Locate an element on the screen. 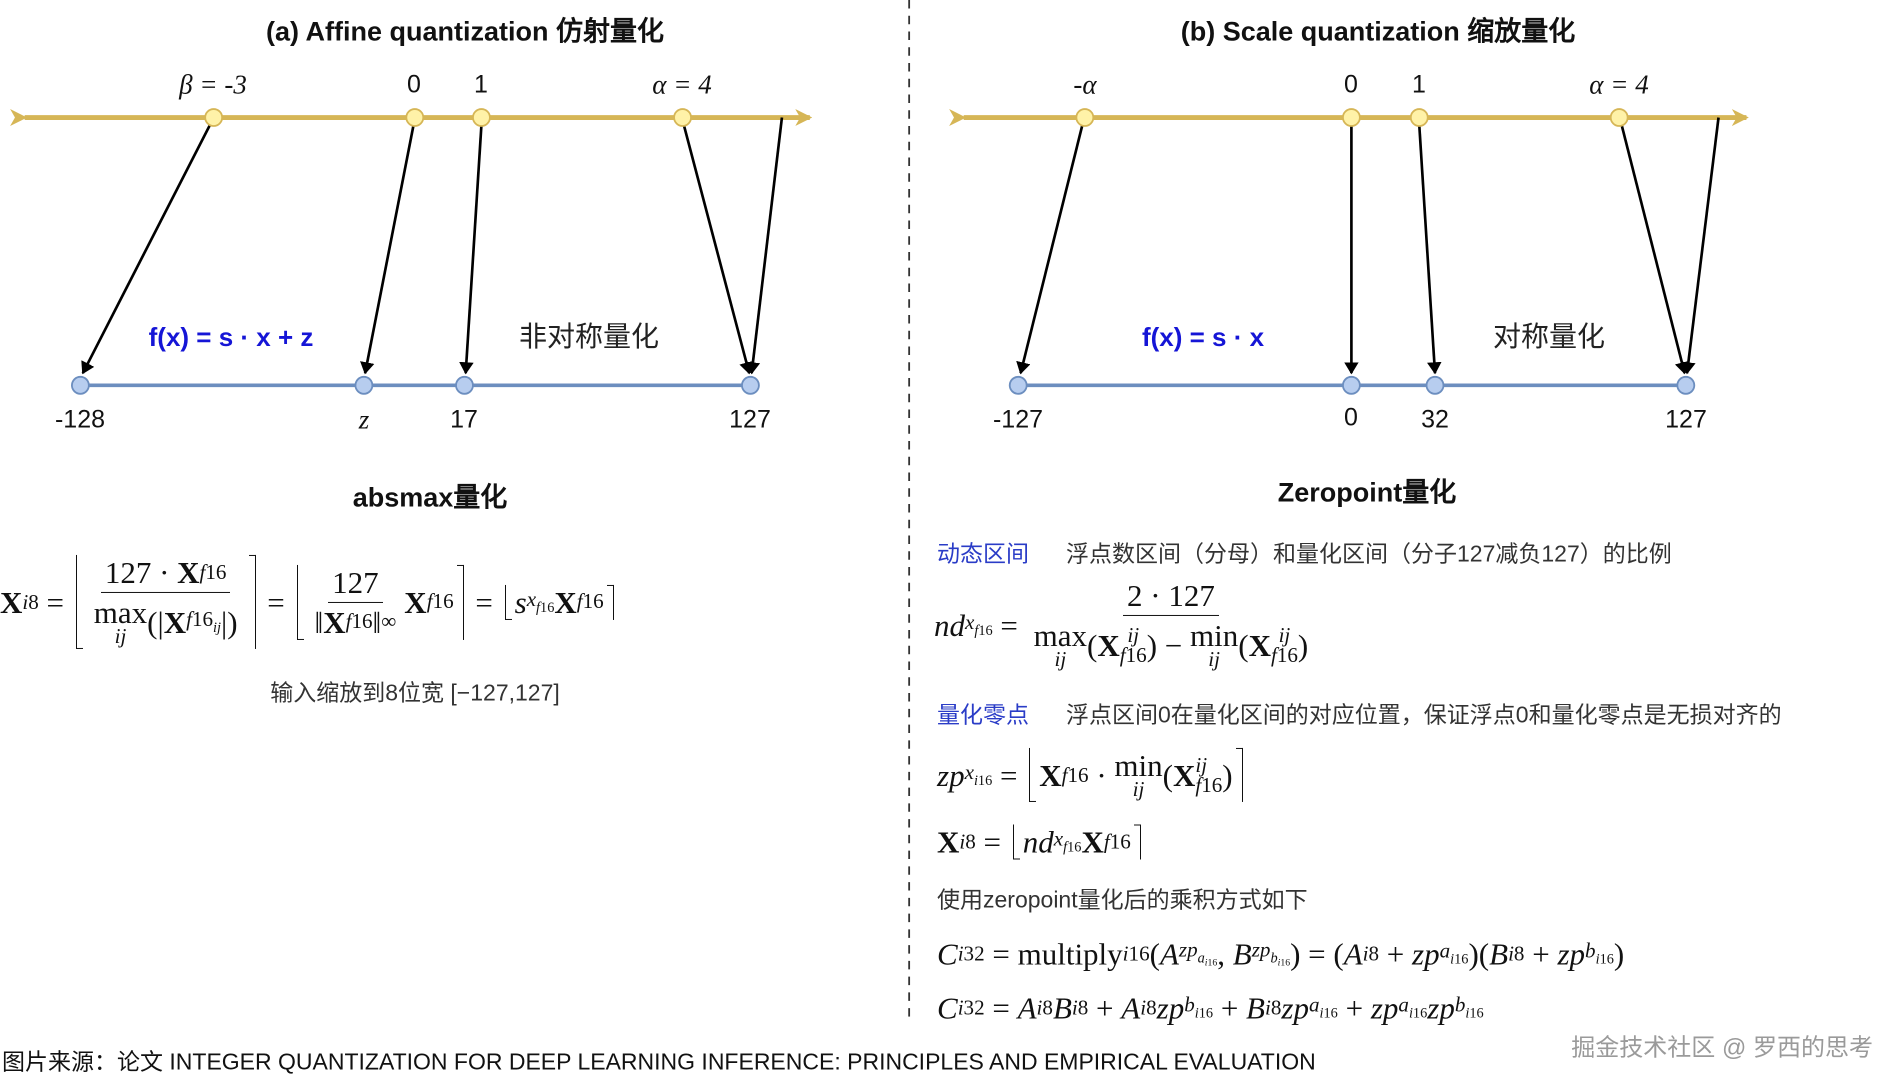 The width and height of the screenshot is (1891, 1082). math-token: ) − is located at coordinates (1168, 645).